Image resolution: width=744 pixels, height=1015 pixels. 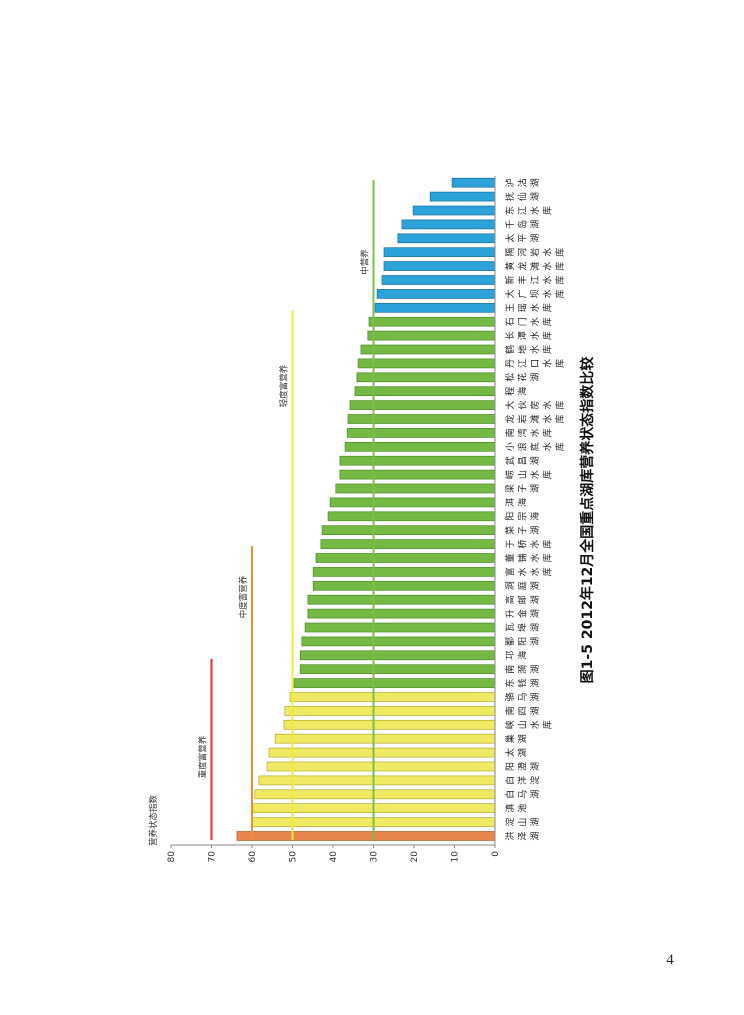 What do you see at coordinates (529, 542) in the screenshot?
I see `category-label: 于桥水库` at bounding box center [529, 542].